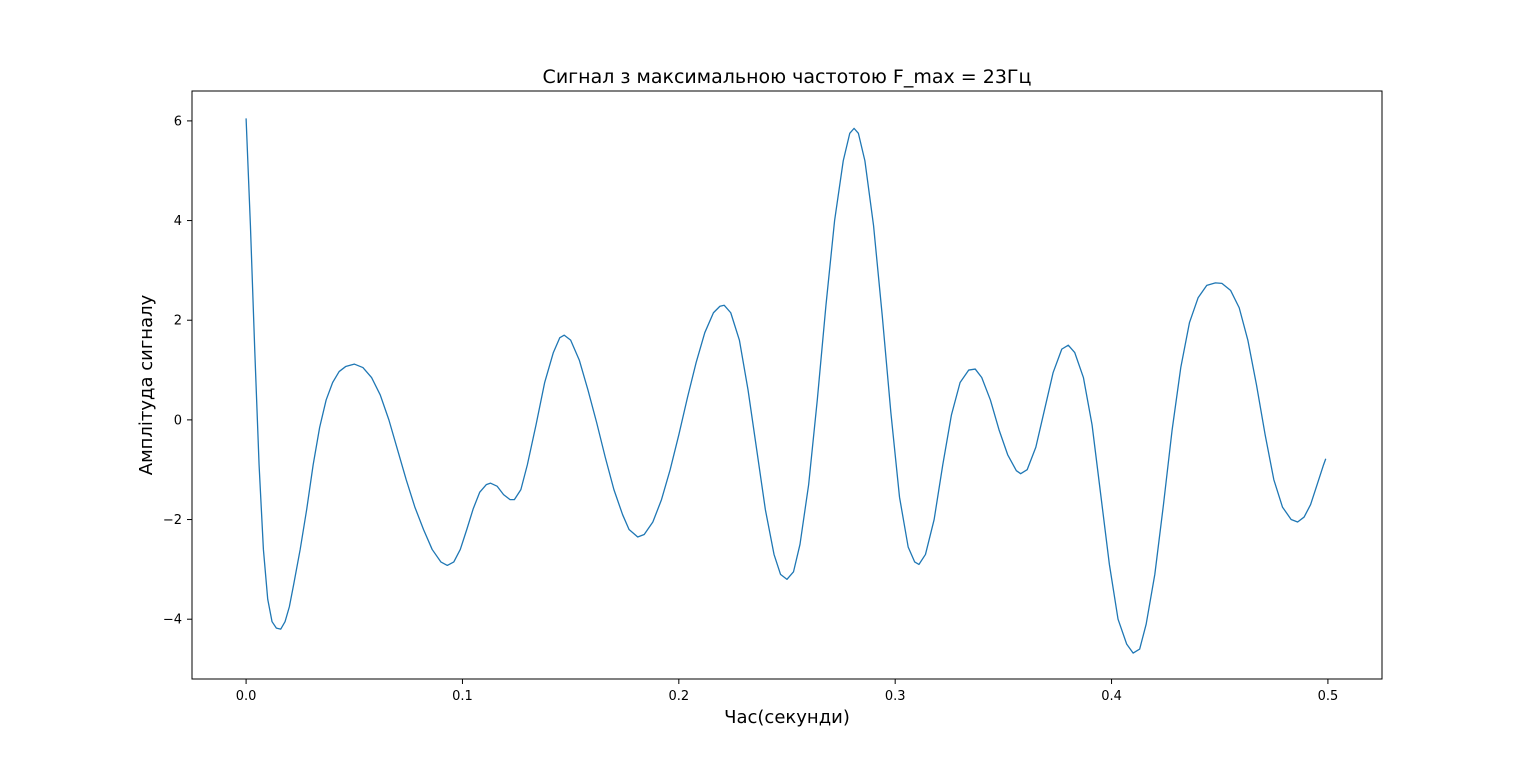  I want to click on y-tick-label: 2, so click(178, 321).